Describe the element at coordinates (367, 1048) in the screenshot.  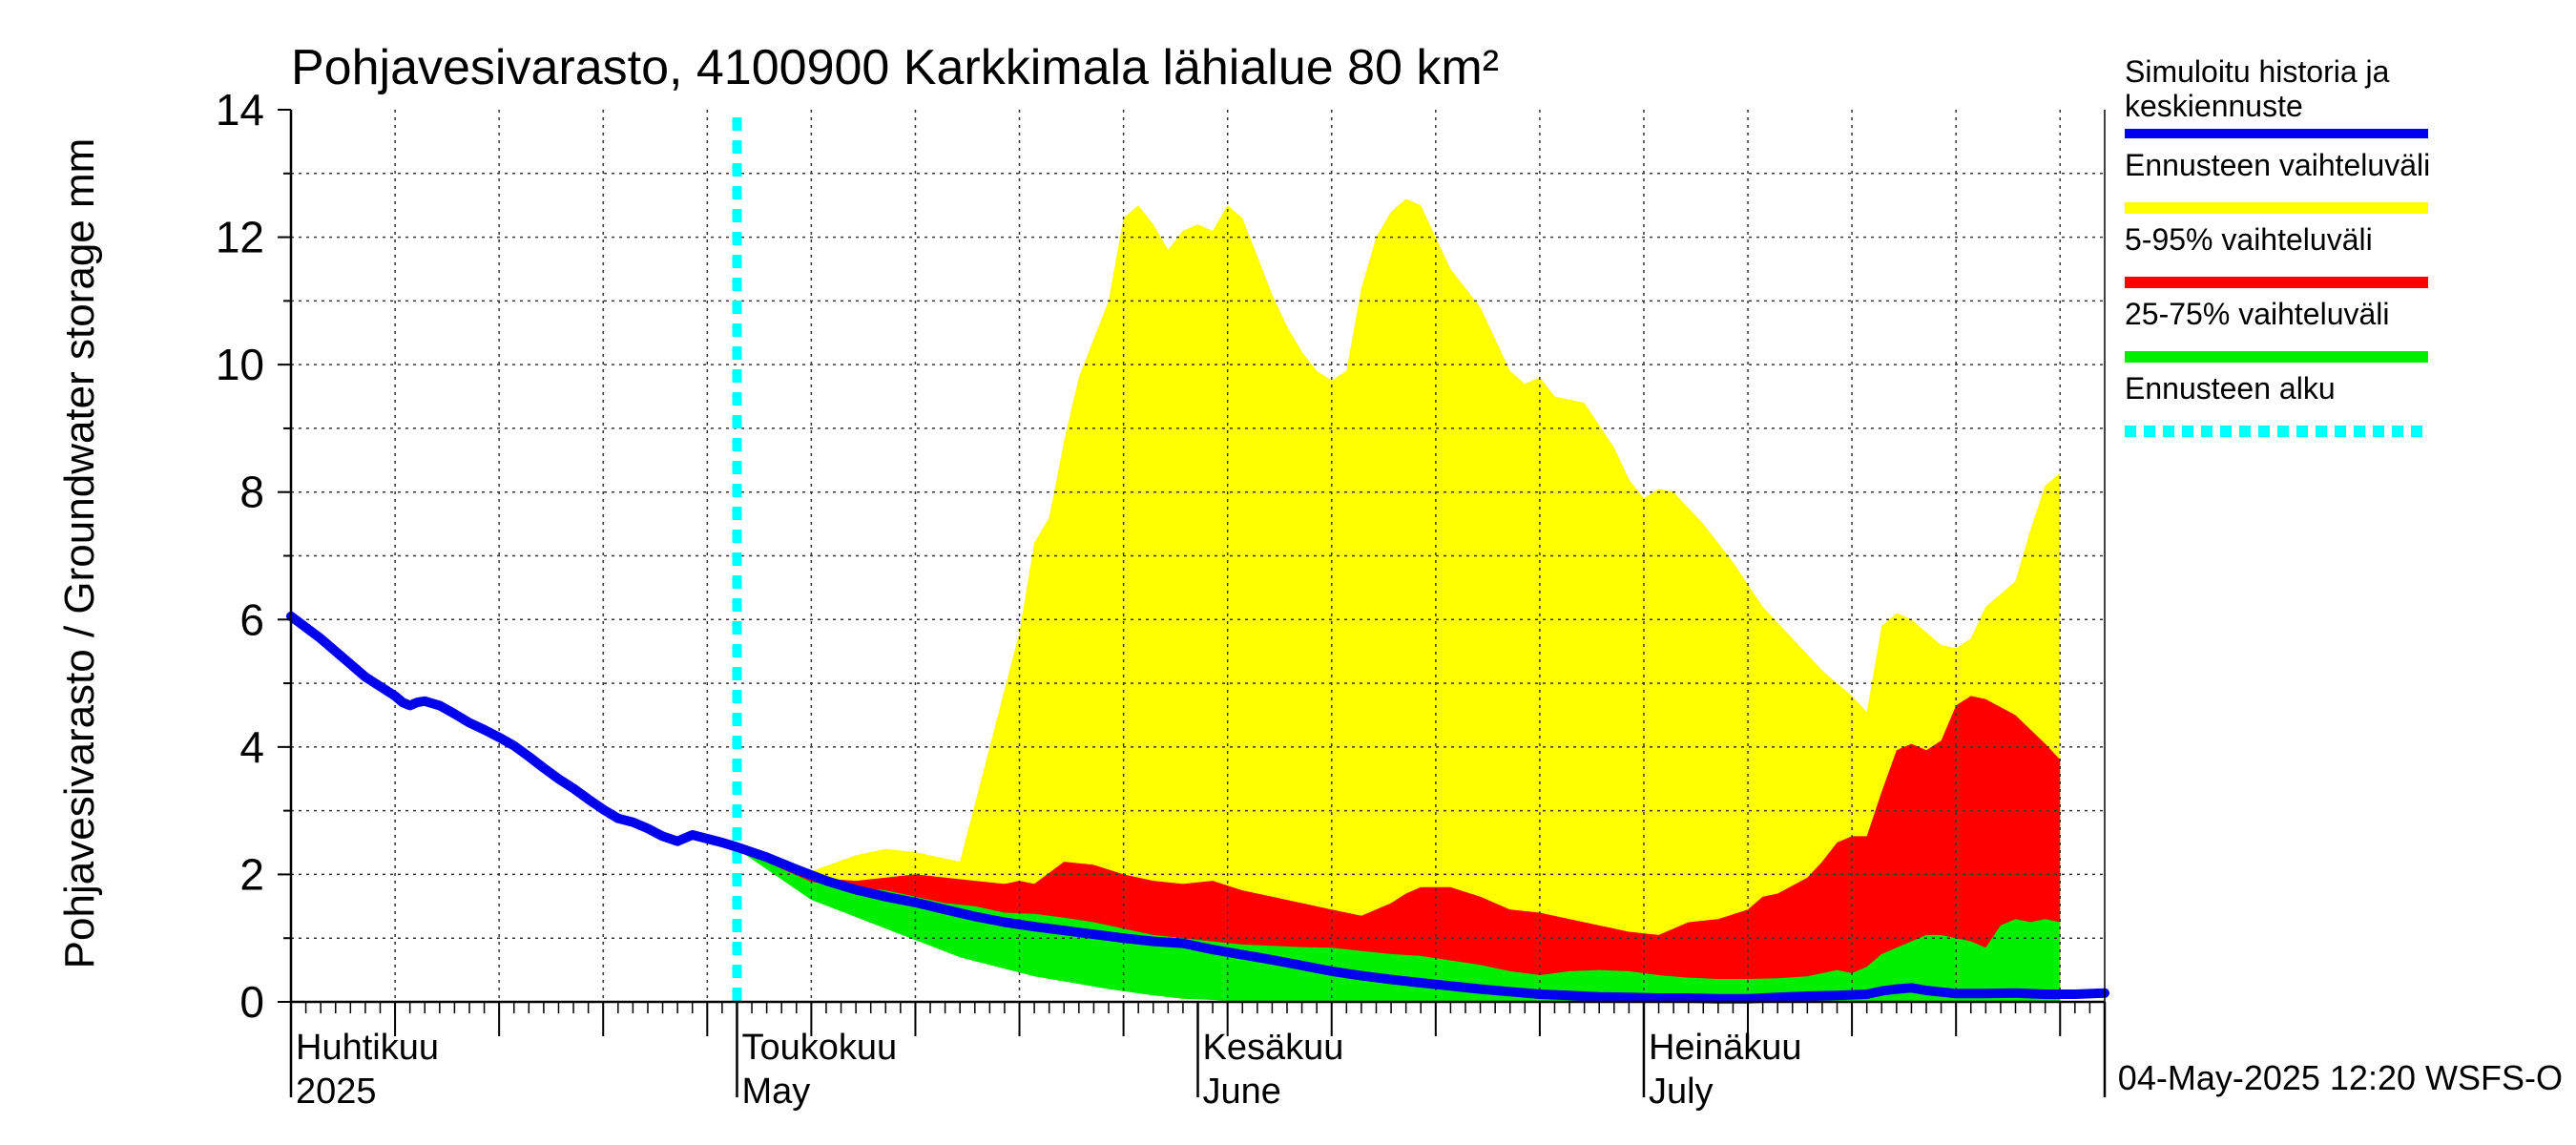
I see `month-label-fi: Huhtikuu` at that location.